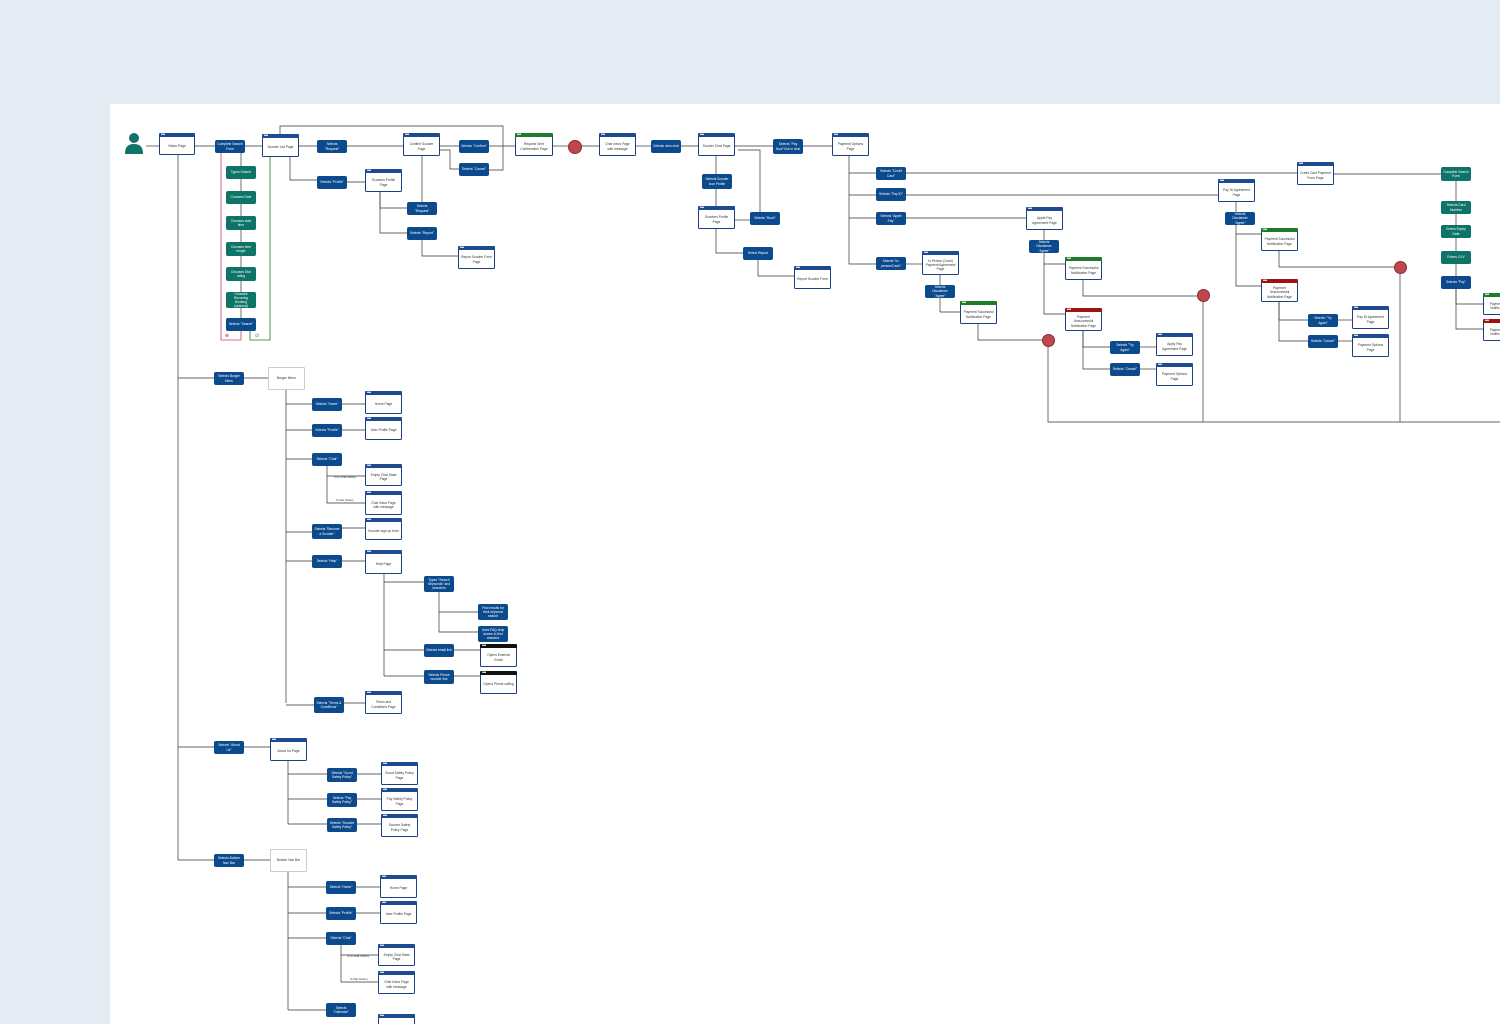  Describe the element at coordinates (474, 146) in the screenshot. I see `selects-confirm-button: Selects "Confirm"` at that location.